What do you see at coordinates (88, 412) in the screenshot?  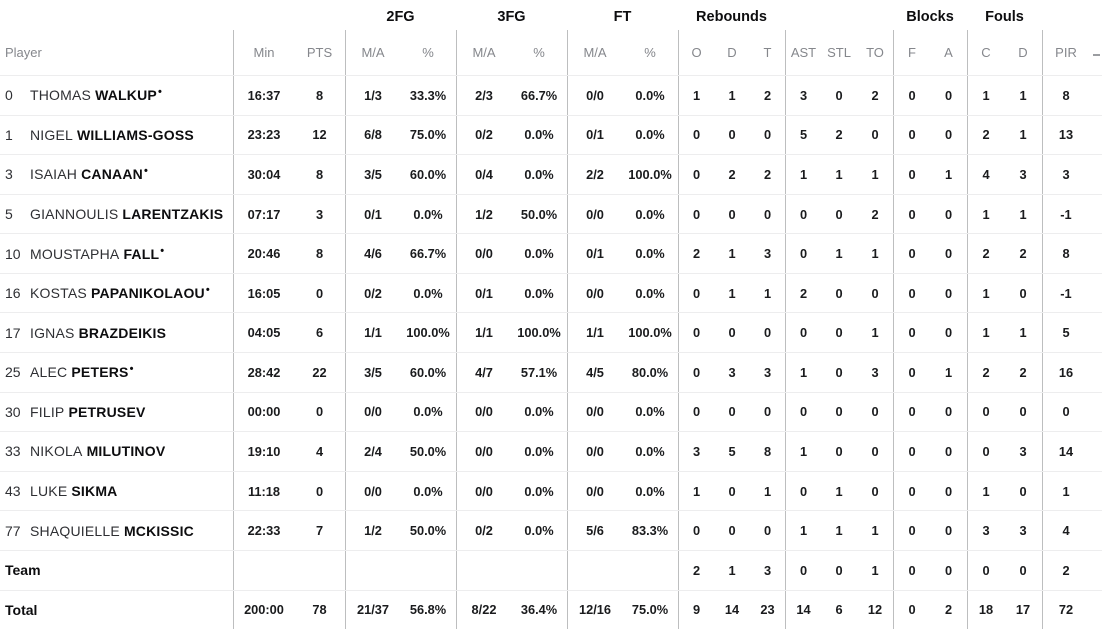 I see `player-name: FILIP PETRUSEV` at bounding box center [88, 412].